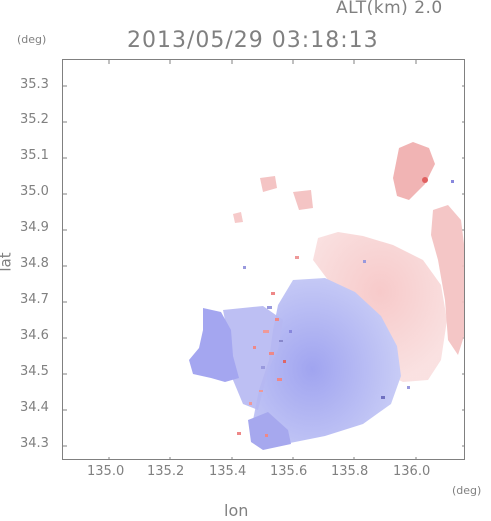  I want to click on altitude-label: ALT(km) 2.0, so click(389, 9).